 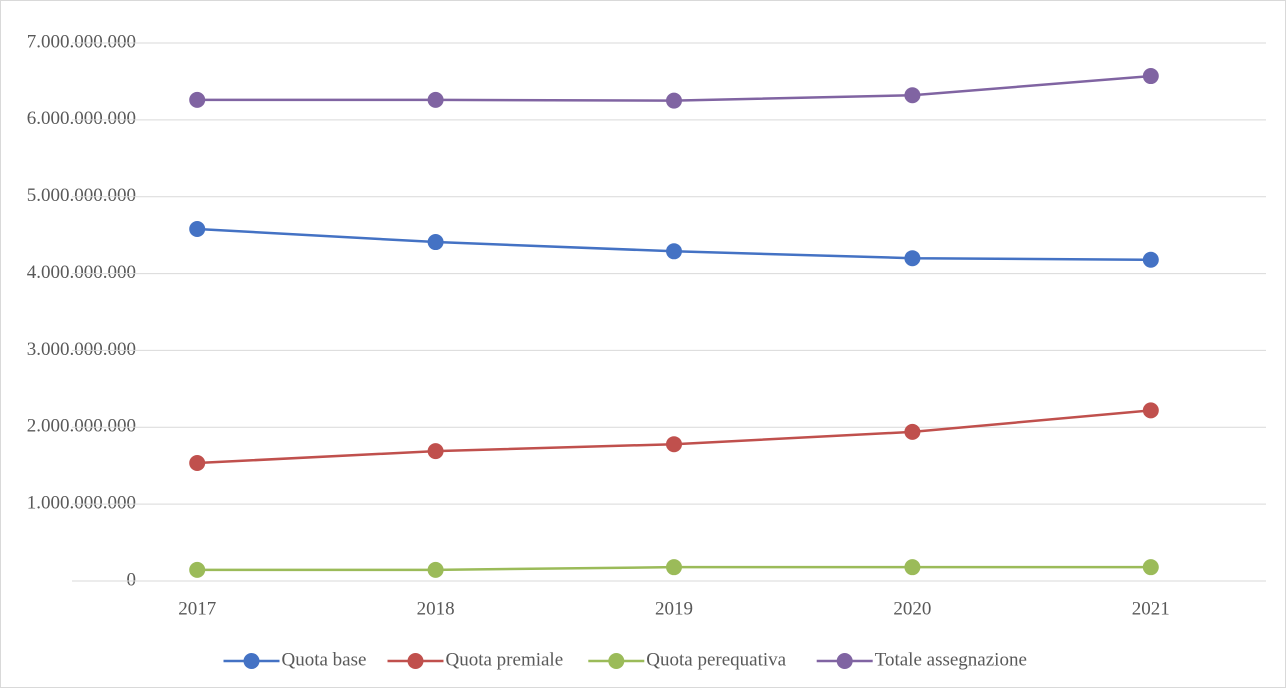 What do you see at coordinates (1151, 608) in the screenshot?
I see `x-tick-label: 2021` at bounding box center [1151, 608].